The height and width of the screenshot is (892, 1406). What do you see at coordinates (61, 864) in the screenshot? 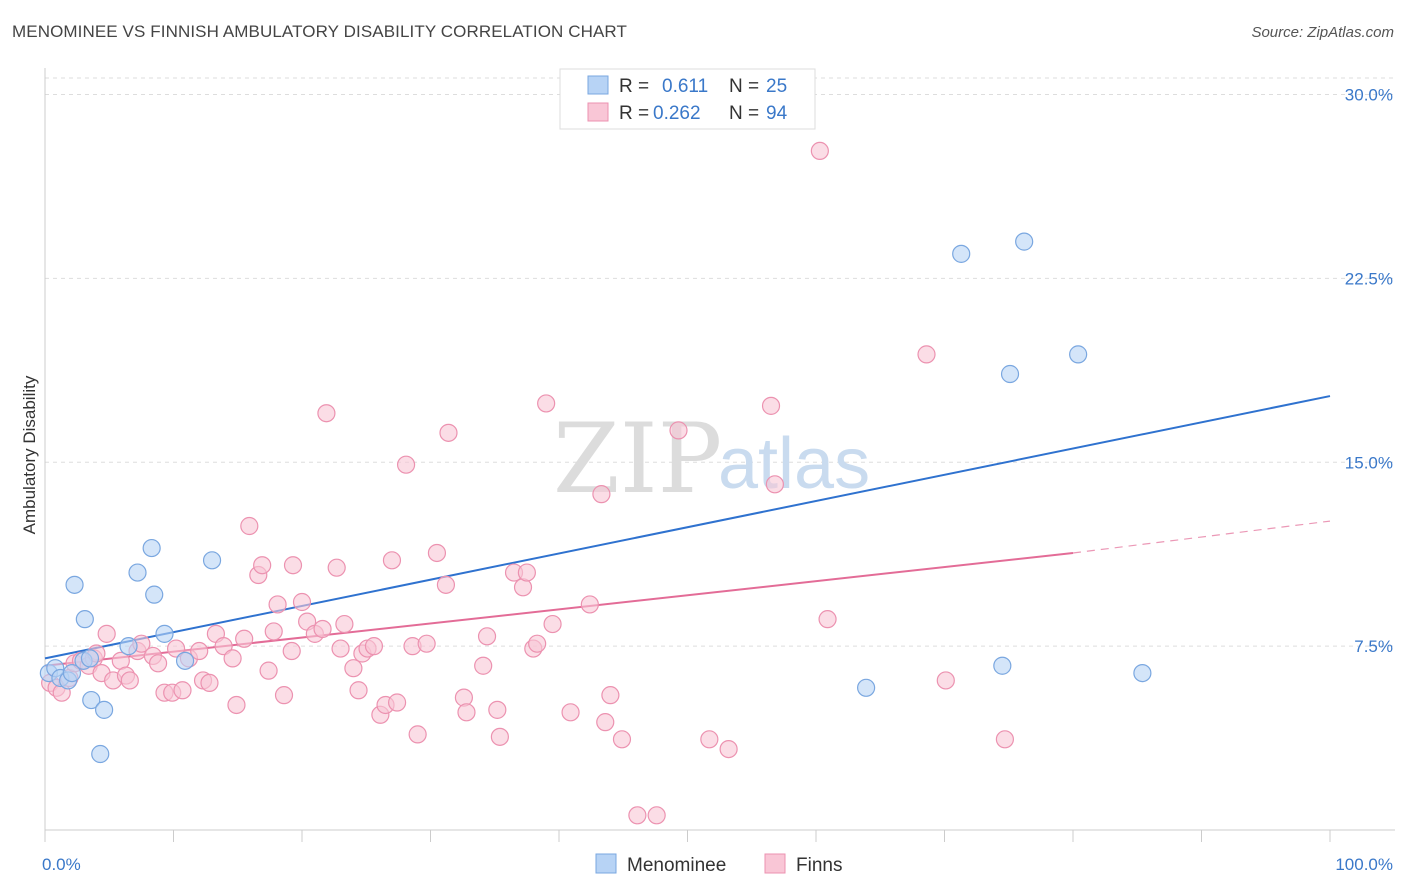
I see `x-tick-label-0: 0.0%` at bounding box center [61, 864].